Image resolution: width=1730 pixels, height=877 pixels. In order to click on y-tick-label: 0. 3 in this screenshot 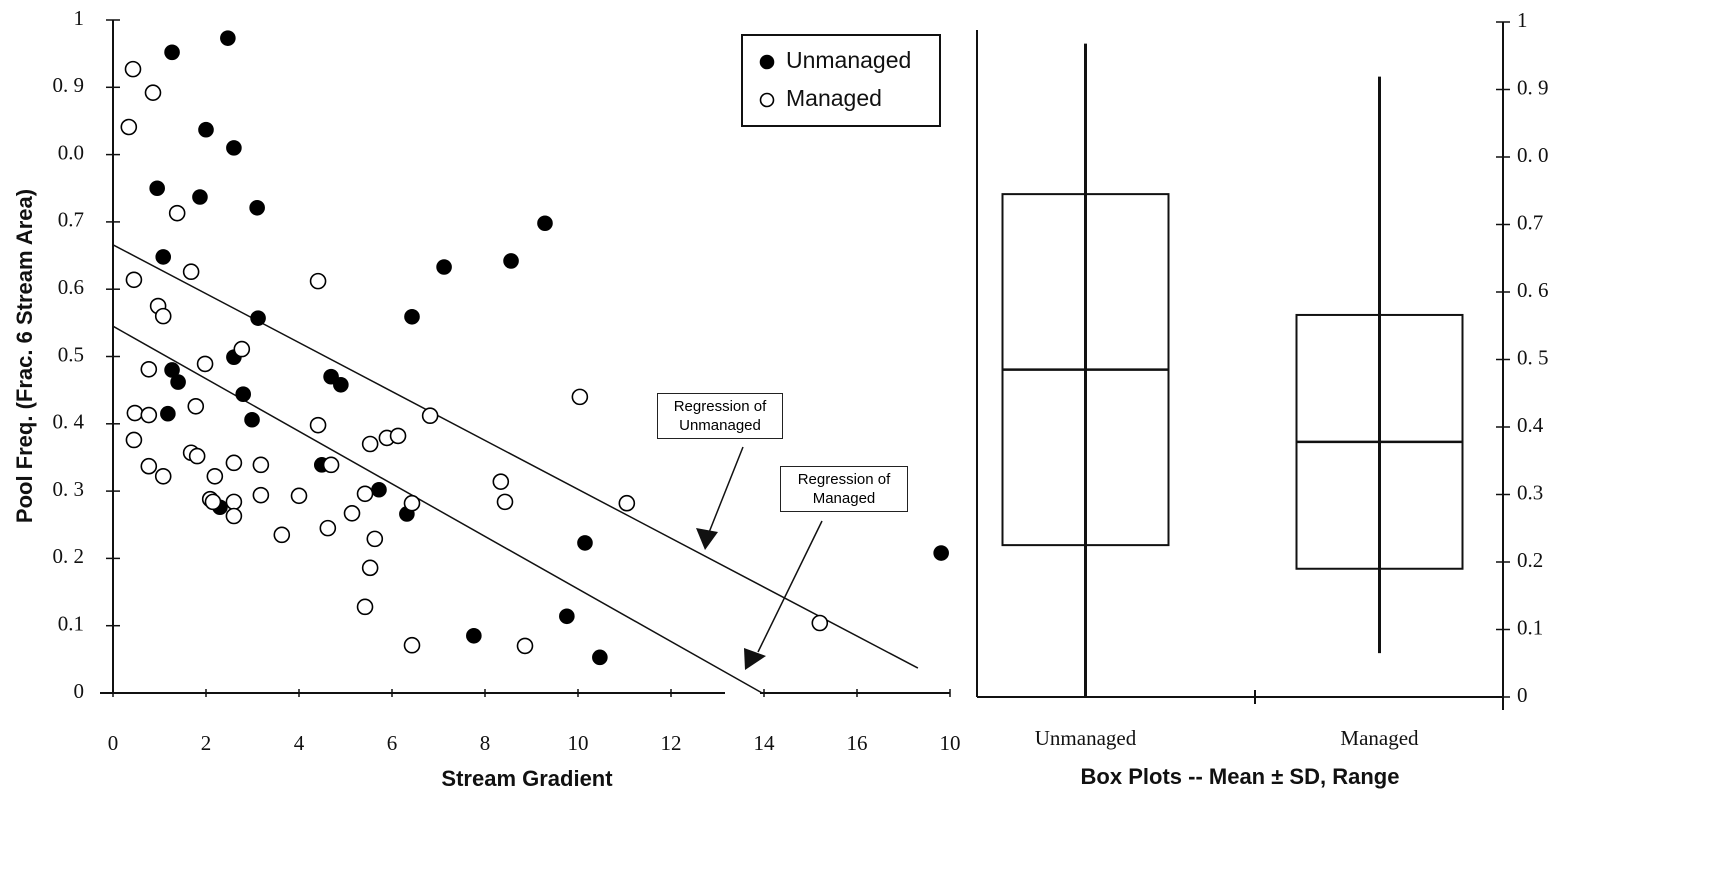, I will do `click(69, 489)`.